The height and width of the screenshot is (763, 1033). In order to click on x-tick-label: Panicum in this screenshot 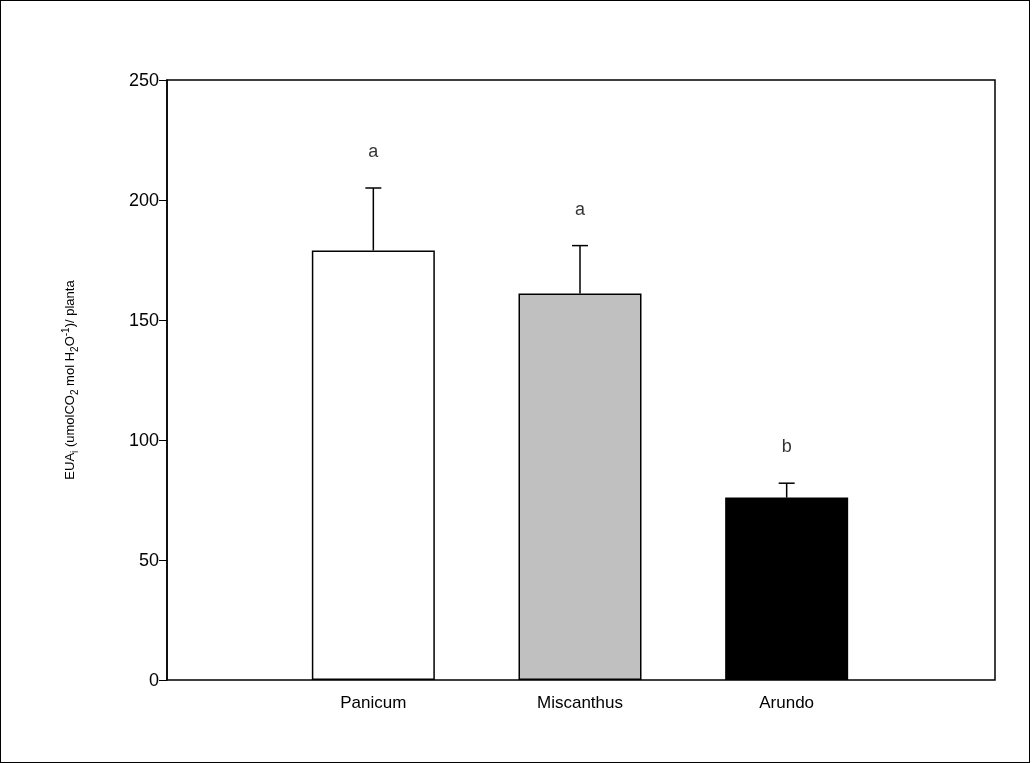, I will do `click(373, 702)`.